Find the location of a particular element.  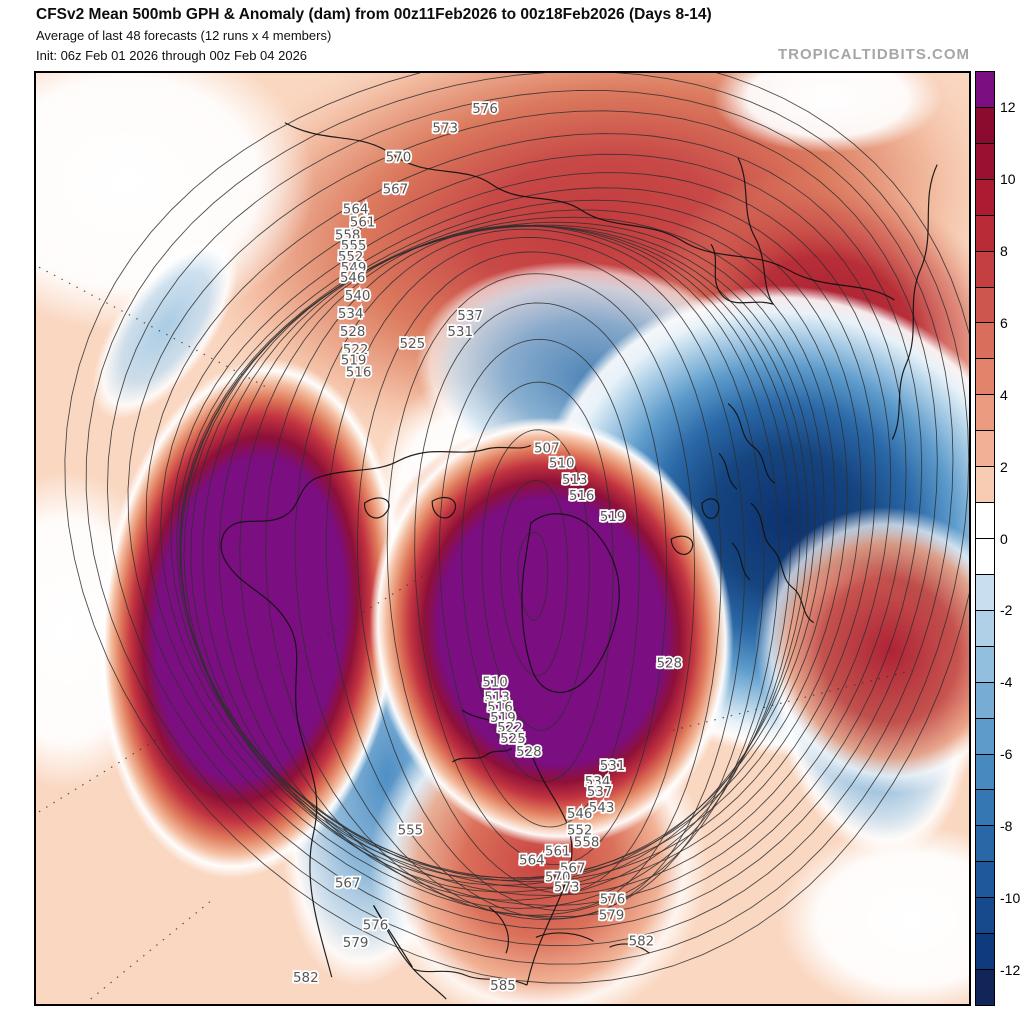

colorbar-tick: -12 is located at coordinates (1010, 970).